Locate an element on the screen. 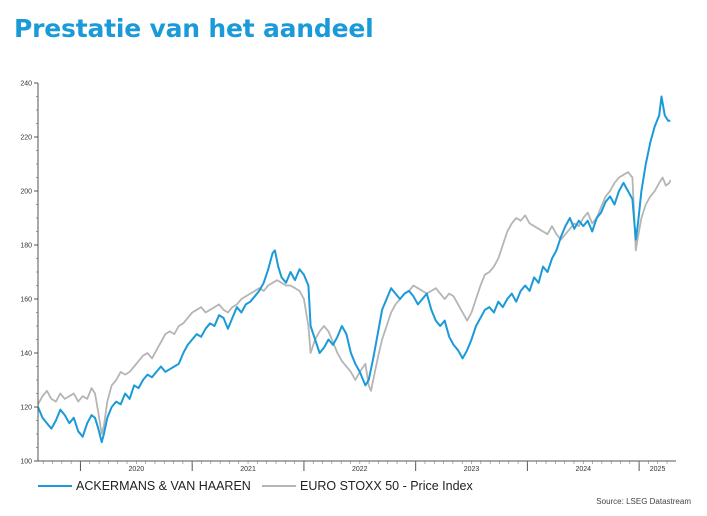 The height and width of the screenshot is (516, 707). y-tick-label: 240 is located at coordinates (26, 84).